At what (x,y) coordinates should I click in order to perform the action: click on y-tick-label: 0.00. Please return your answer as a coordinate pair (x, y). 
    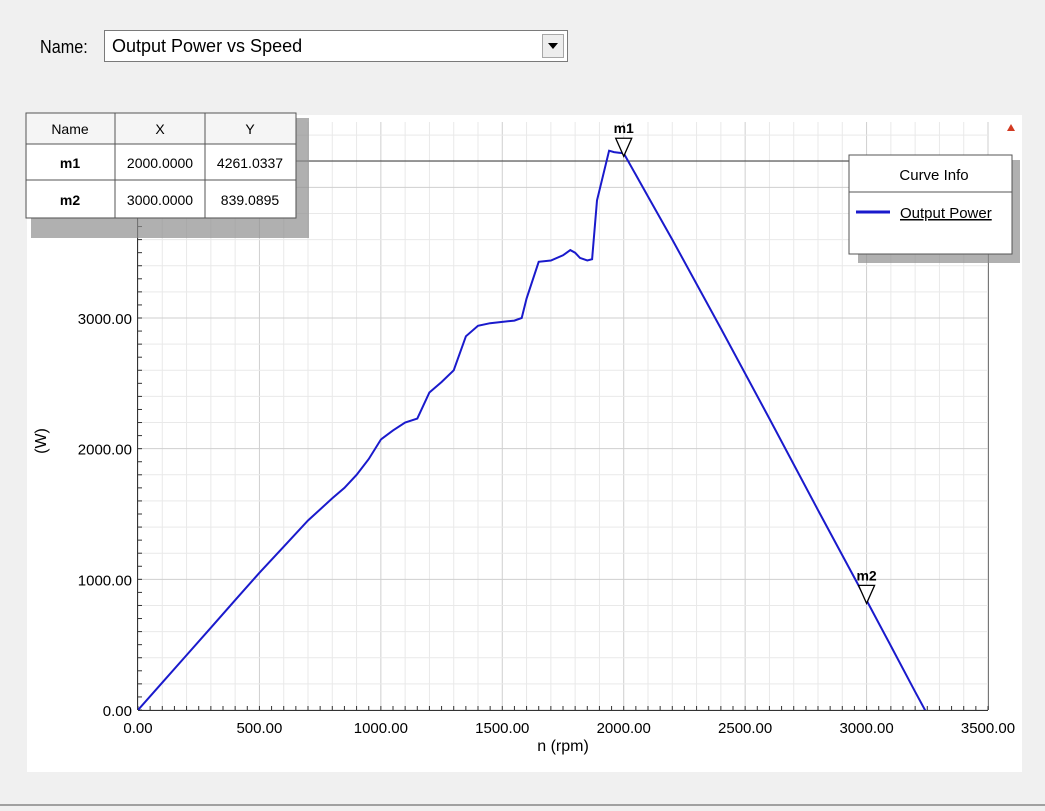
    Looking at the image, I should click on (117, 711).